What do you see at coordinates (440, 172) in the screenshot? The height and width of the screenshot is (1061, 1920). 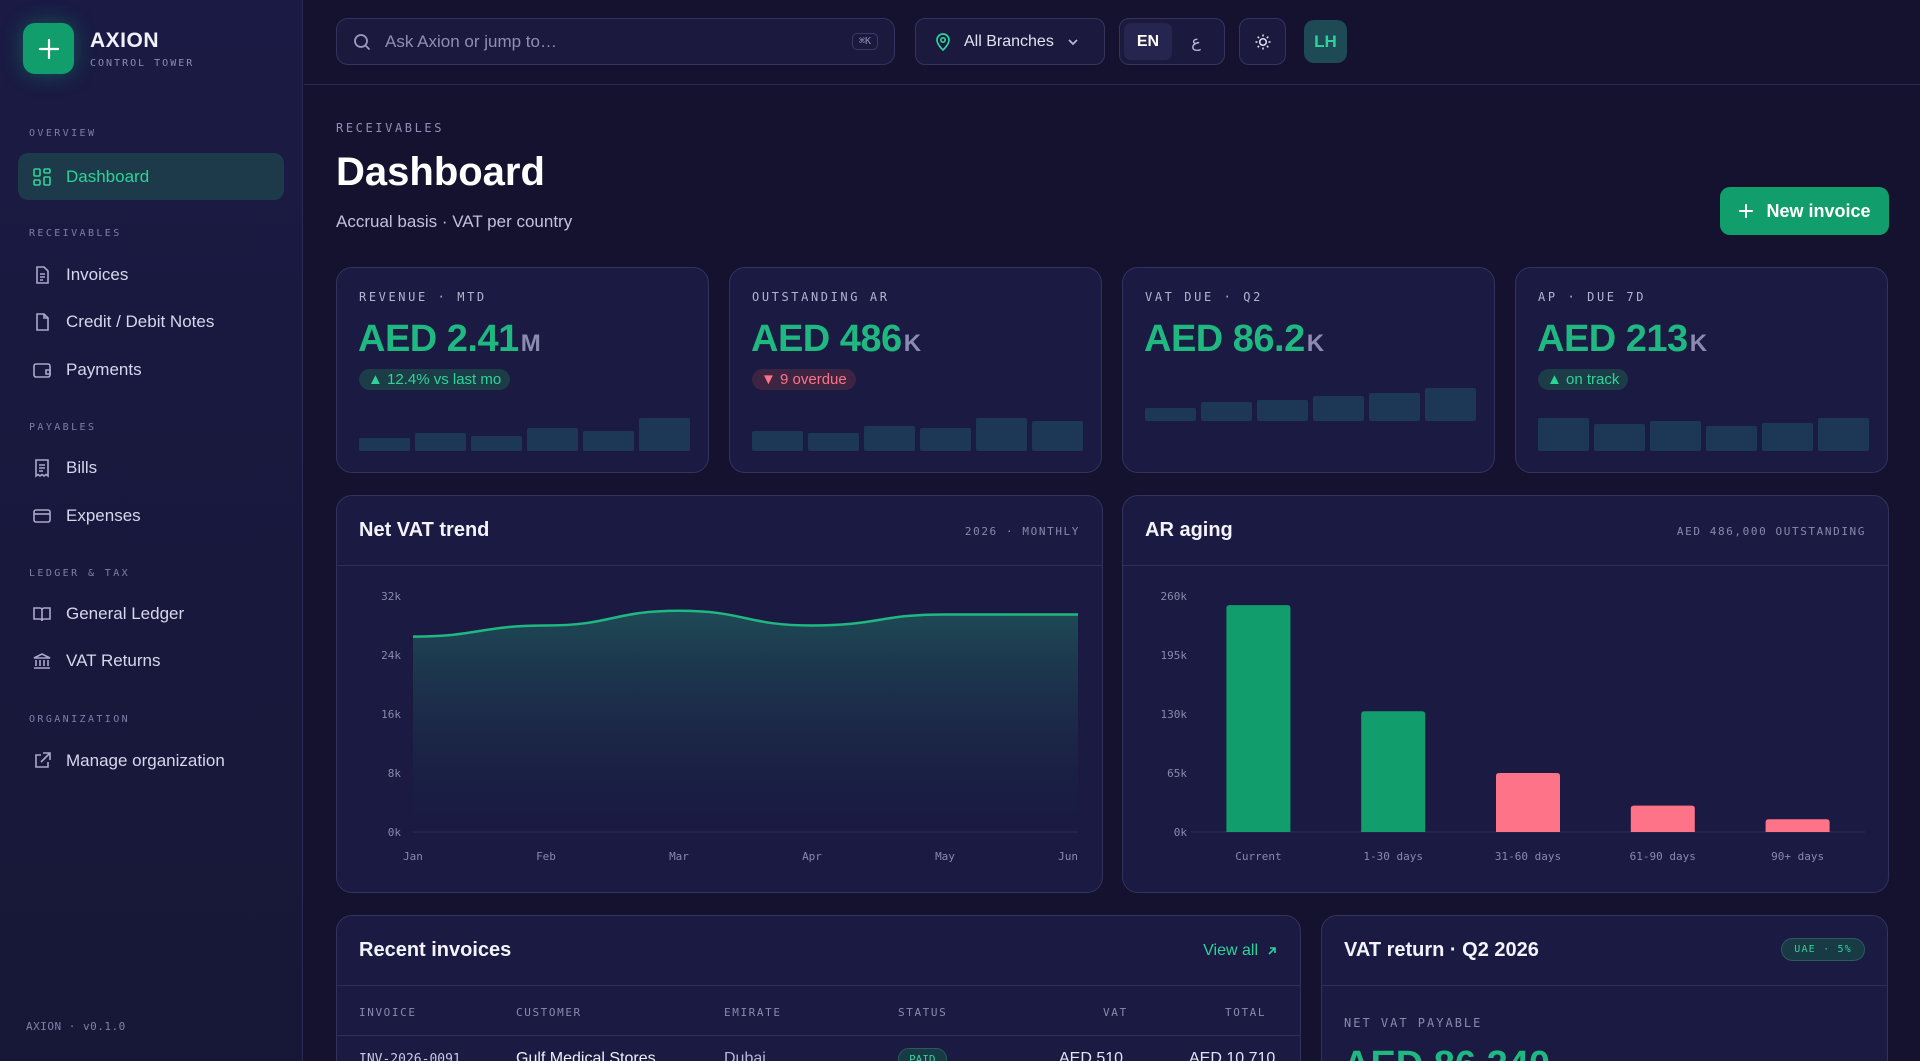 I see `page-title: Dashboard` at bounding box center [440, 172].